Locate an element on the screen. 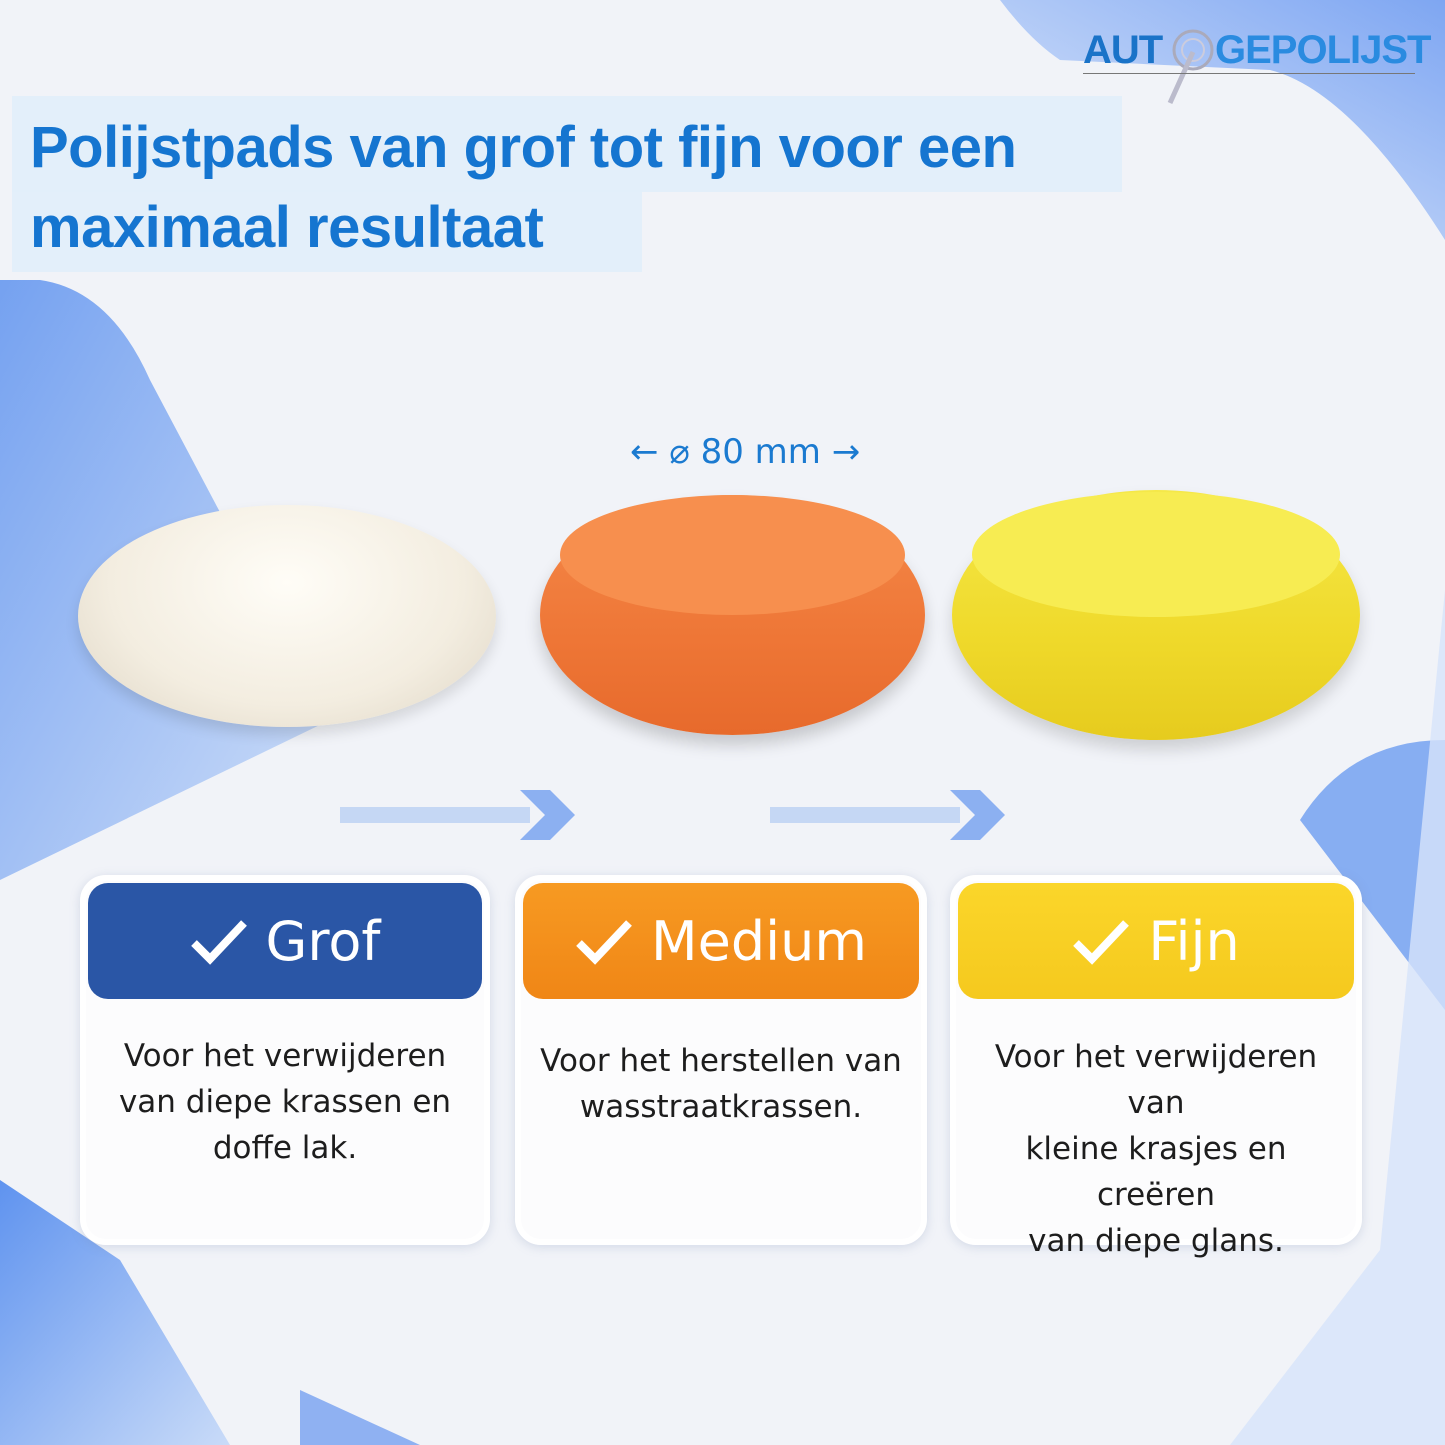 This screenshot has height=1445, width=1445. card-header-grof: Grof is located at coordinates (285, 941).